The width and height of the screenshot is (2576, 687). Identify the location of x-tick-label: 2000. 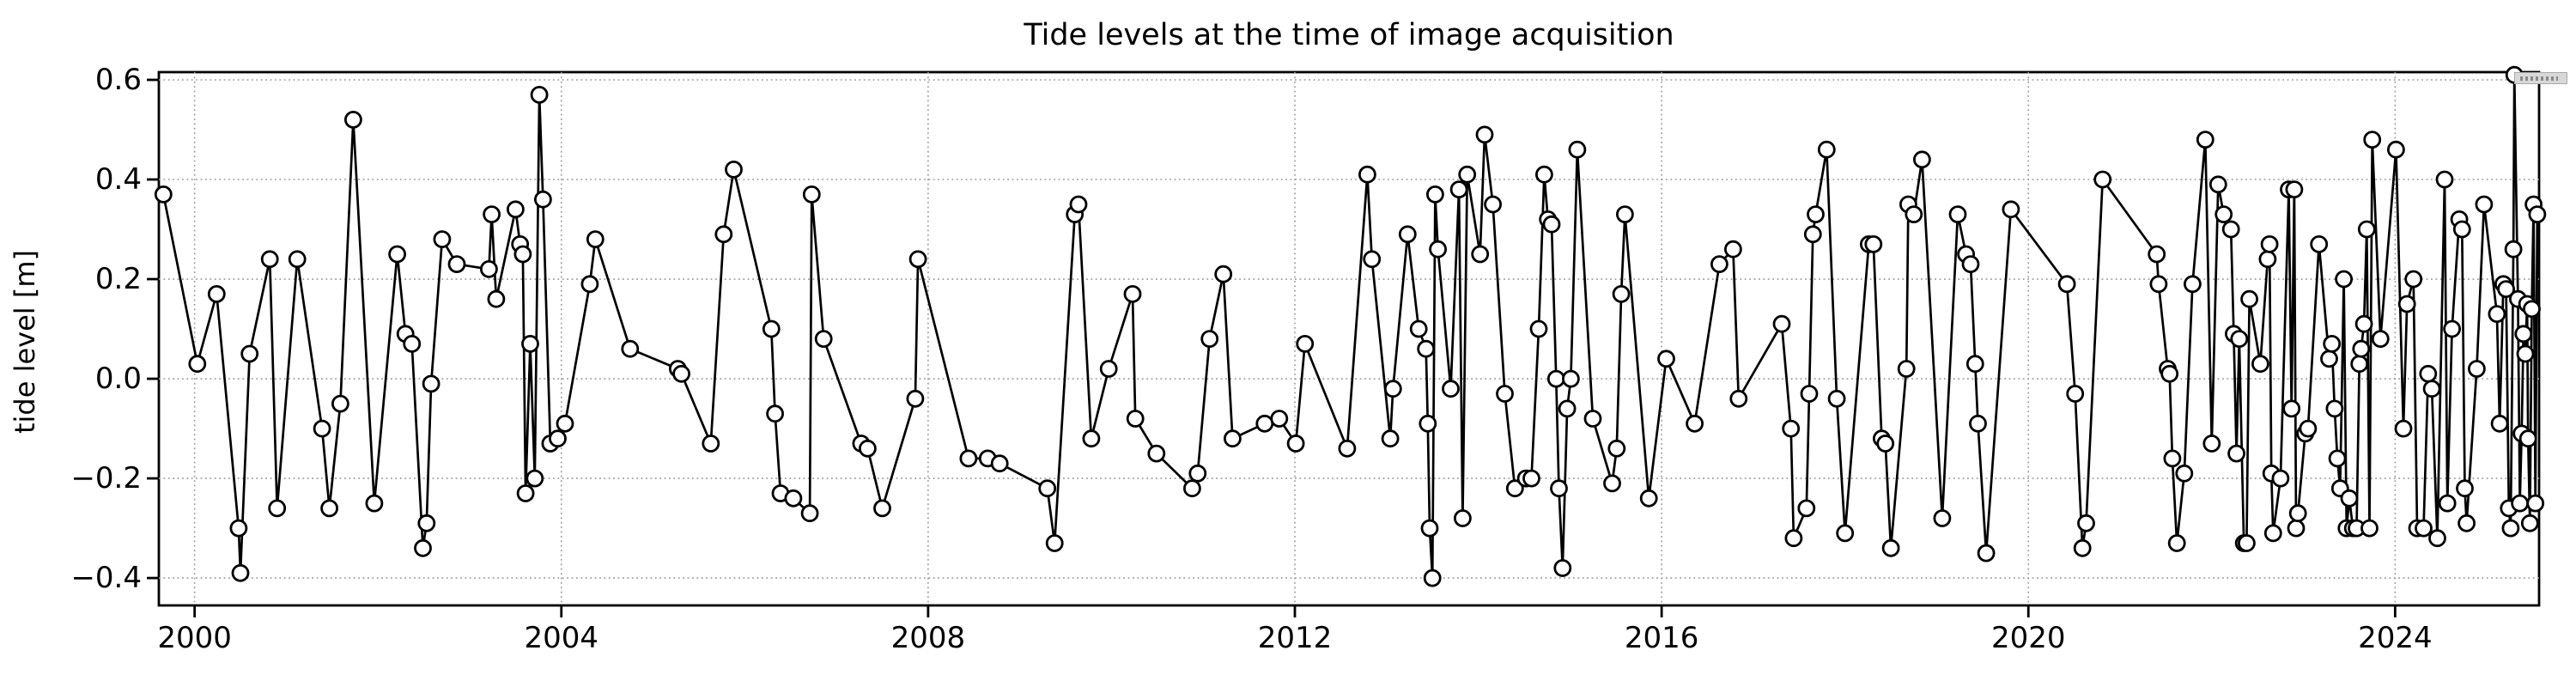
(194, 638).